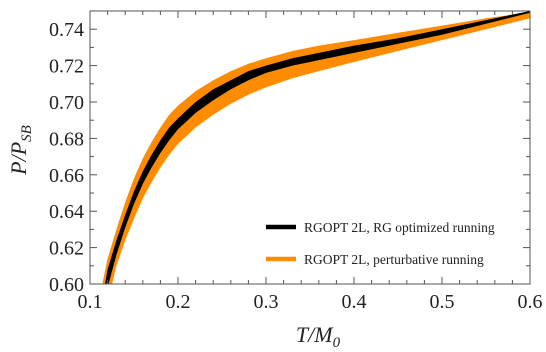 Image resolution: width=546 pixels, height=352 pixels. Describe the element at coordinates (66, 212) in the screenshot. I see `y-tick-label: 0.64` at that location.